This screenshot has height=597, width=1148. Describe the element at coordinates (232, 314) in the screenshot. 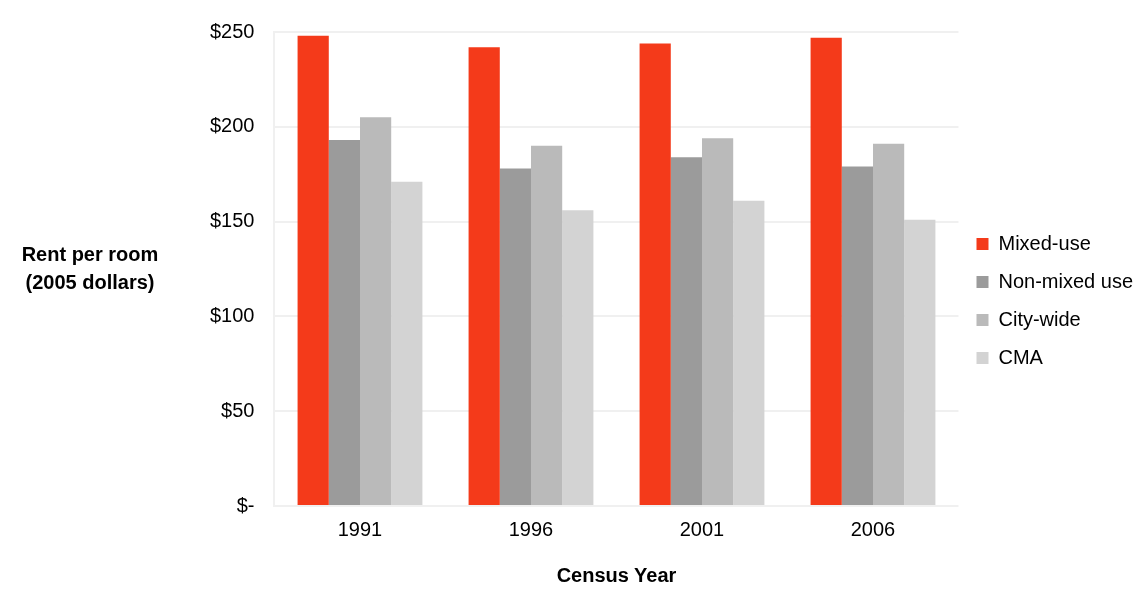

I see `y-tick-label: $100` at that location.